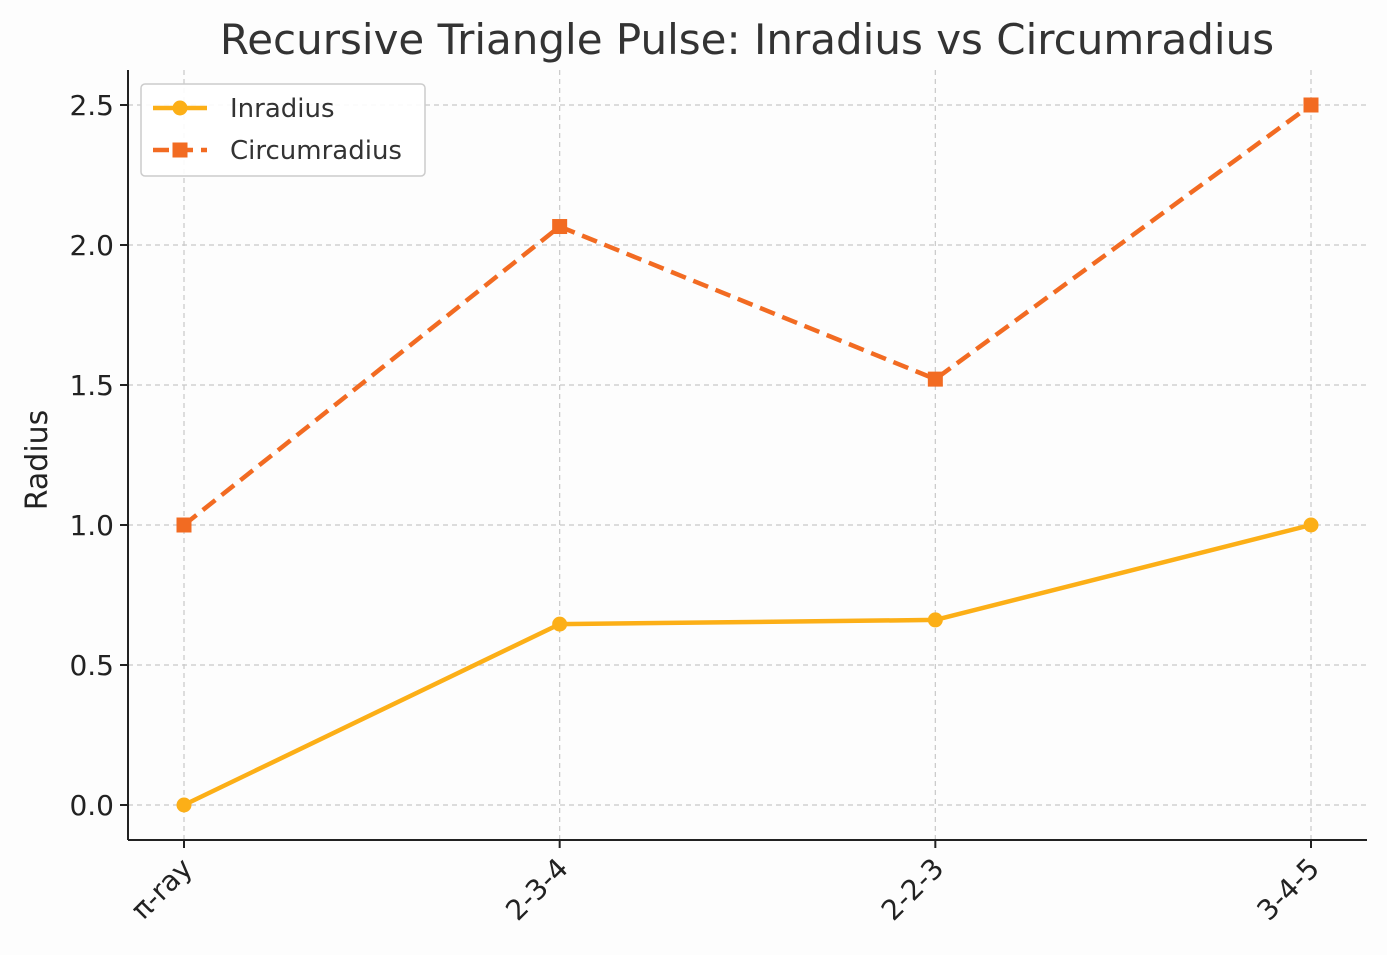 The width and height of the screenshot is (1387, 955). I want to click on y-tick-label: 2.5, so click(91, 105).